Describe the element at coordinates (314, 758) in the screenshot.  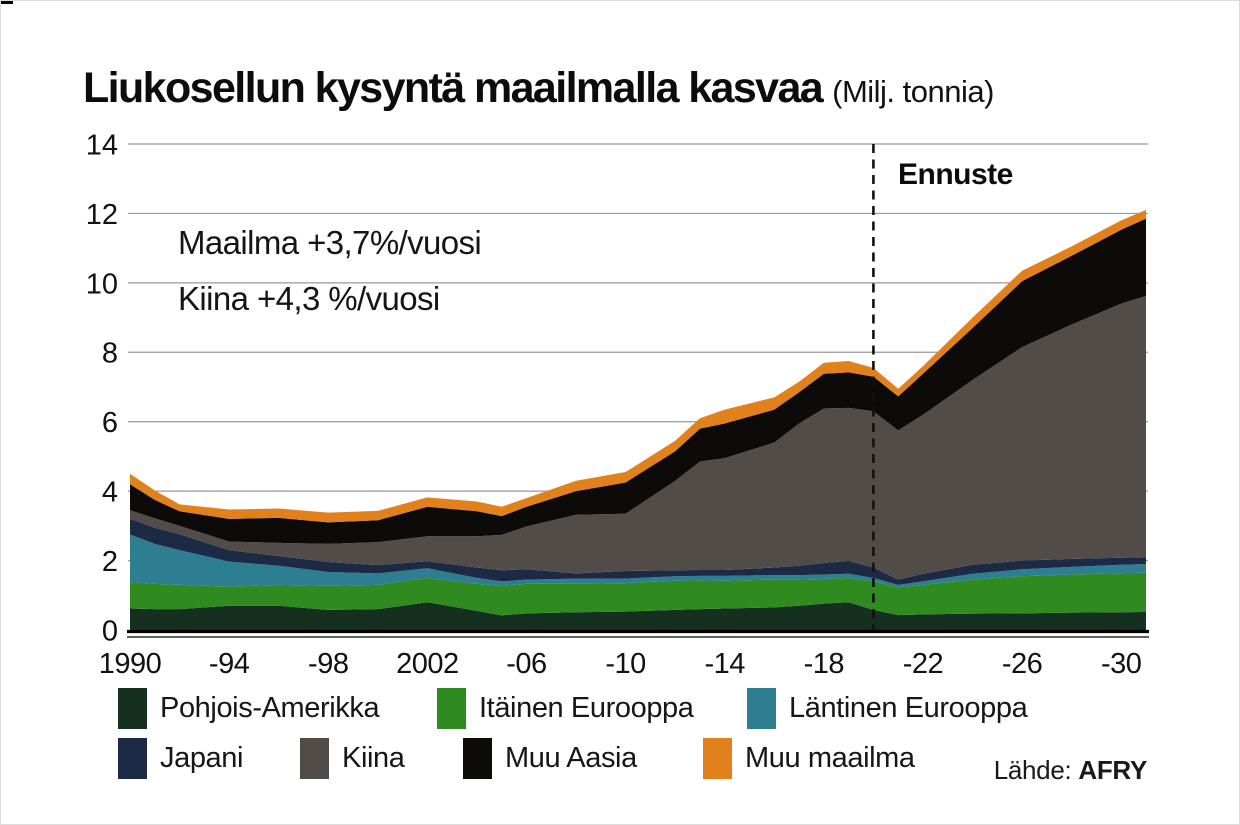
I see `legend-swatch-kiina` at that location.